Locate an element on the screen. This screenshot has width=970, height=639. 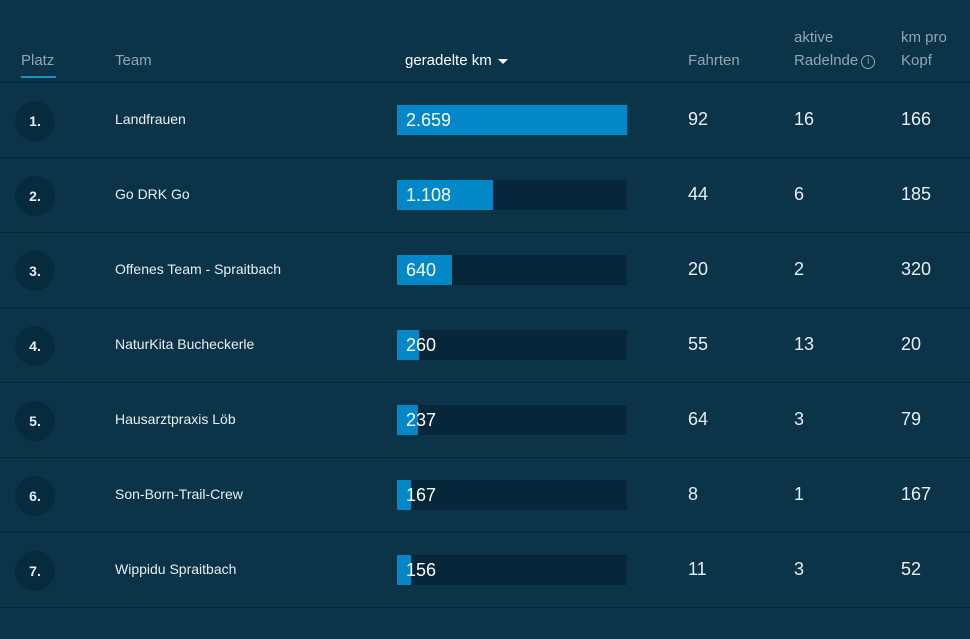
km-pro-kopf-value: 79 is located at coordinates (911, 419).